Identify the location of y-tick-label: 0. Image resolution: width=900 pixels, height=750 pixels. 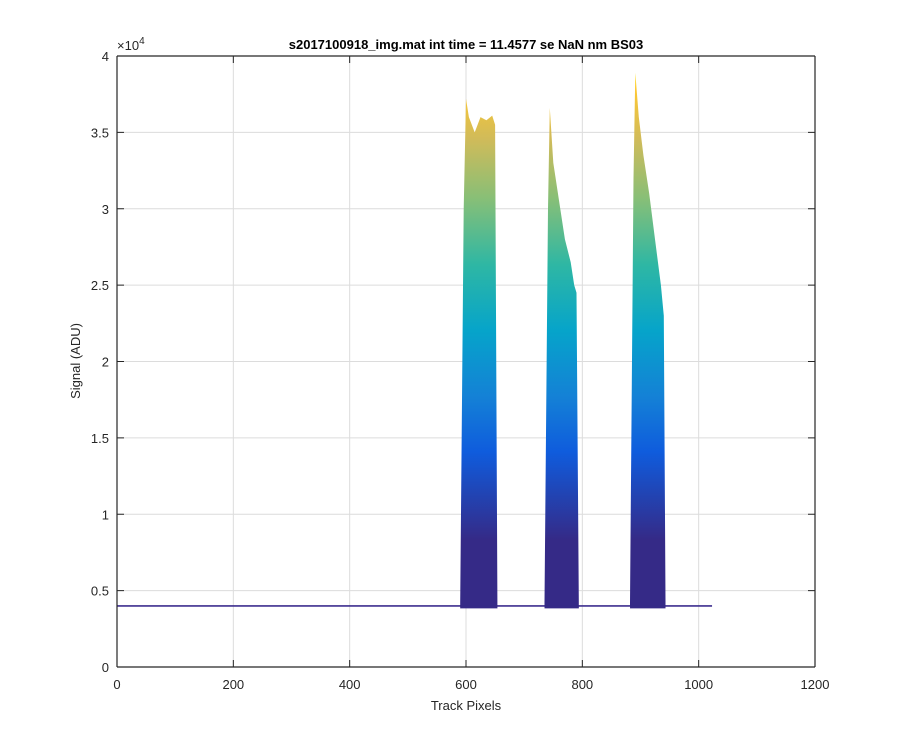
(105, 667).